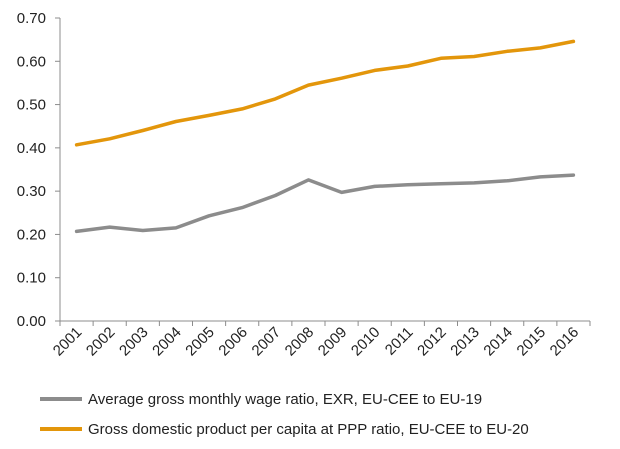 The height and width of the screenshot is (449, 620). Describe the element at coordinates (31, 105) in the screenshot. I see `y-tick-label: 0.50` at that location.